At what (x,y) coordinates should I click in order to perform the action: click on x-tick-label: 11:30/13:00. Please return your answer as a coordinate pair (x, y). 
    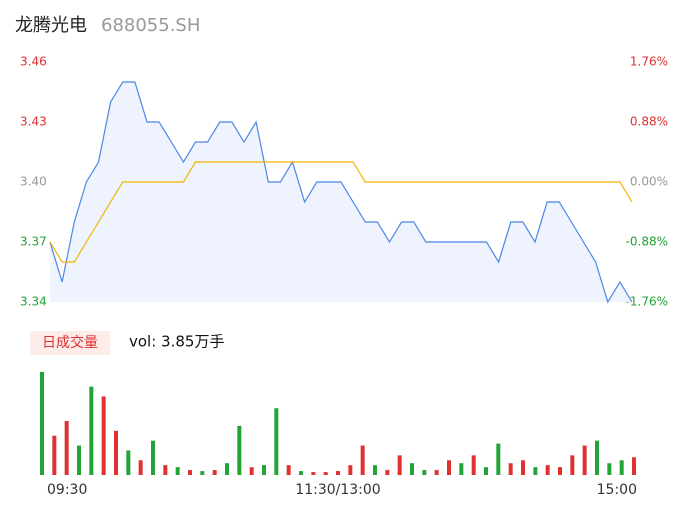
    Looking at the image, I should click on (337, 490).